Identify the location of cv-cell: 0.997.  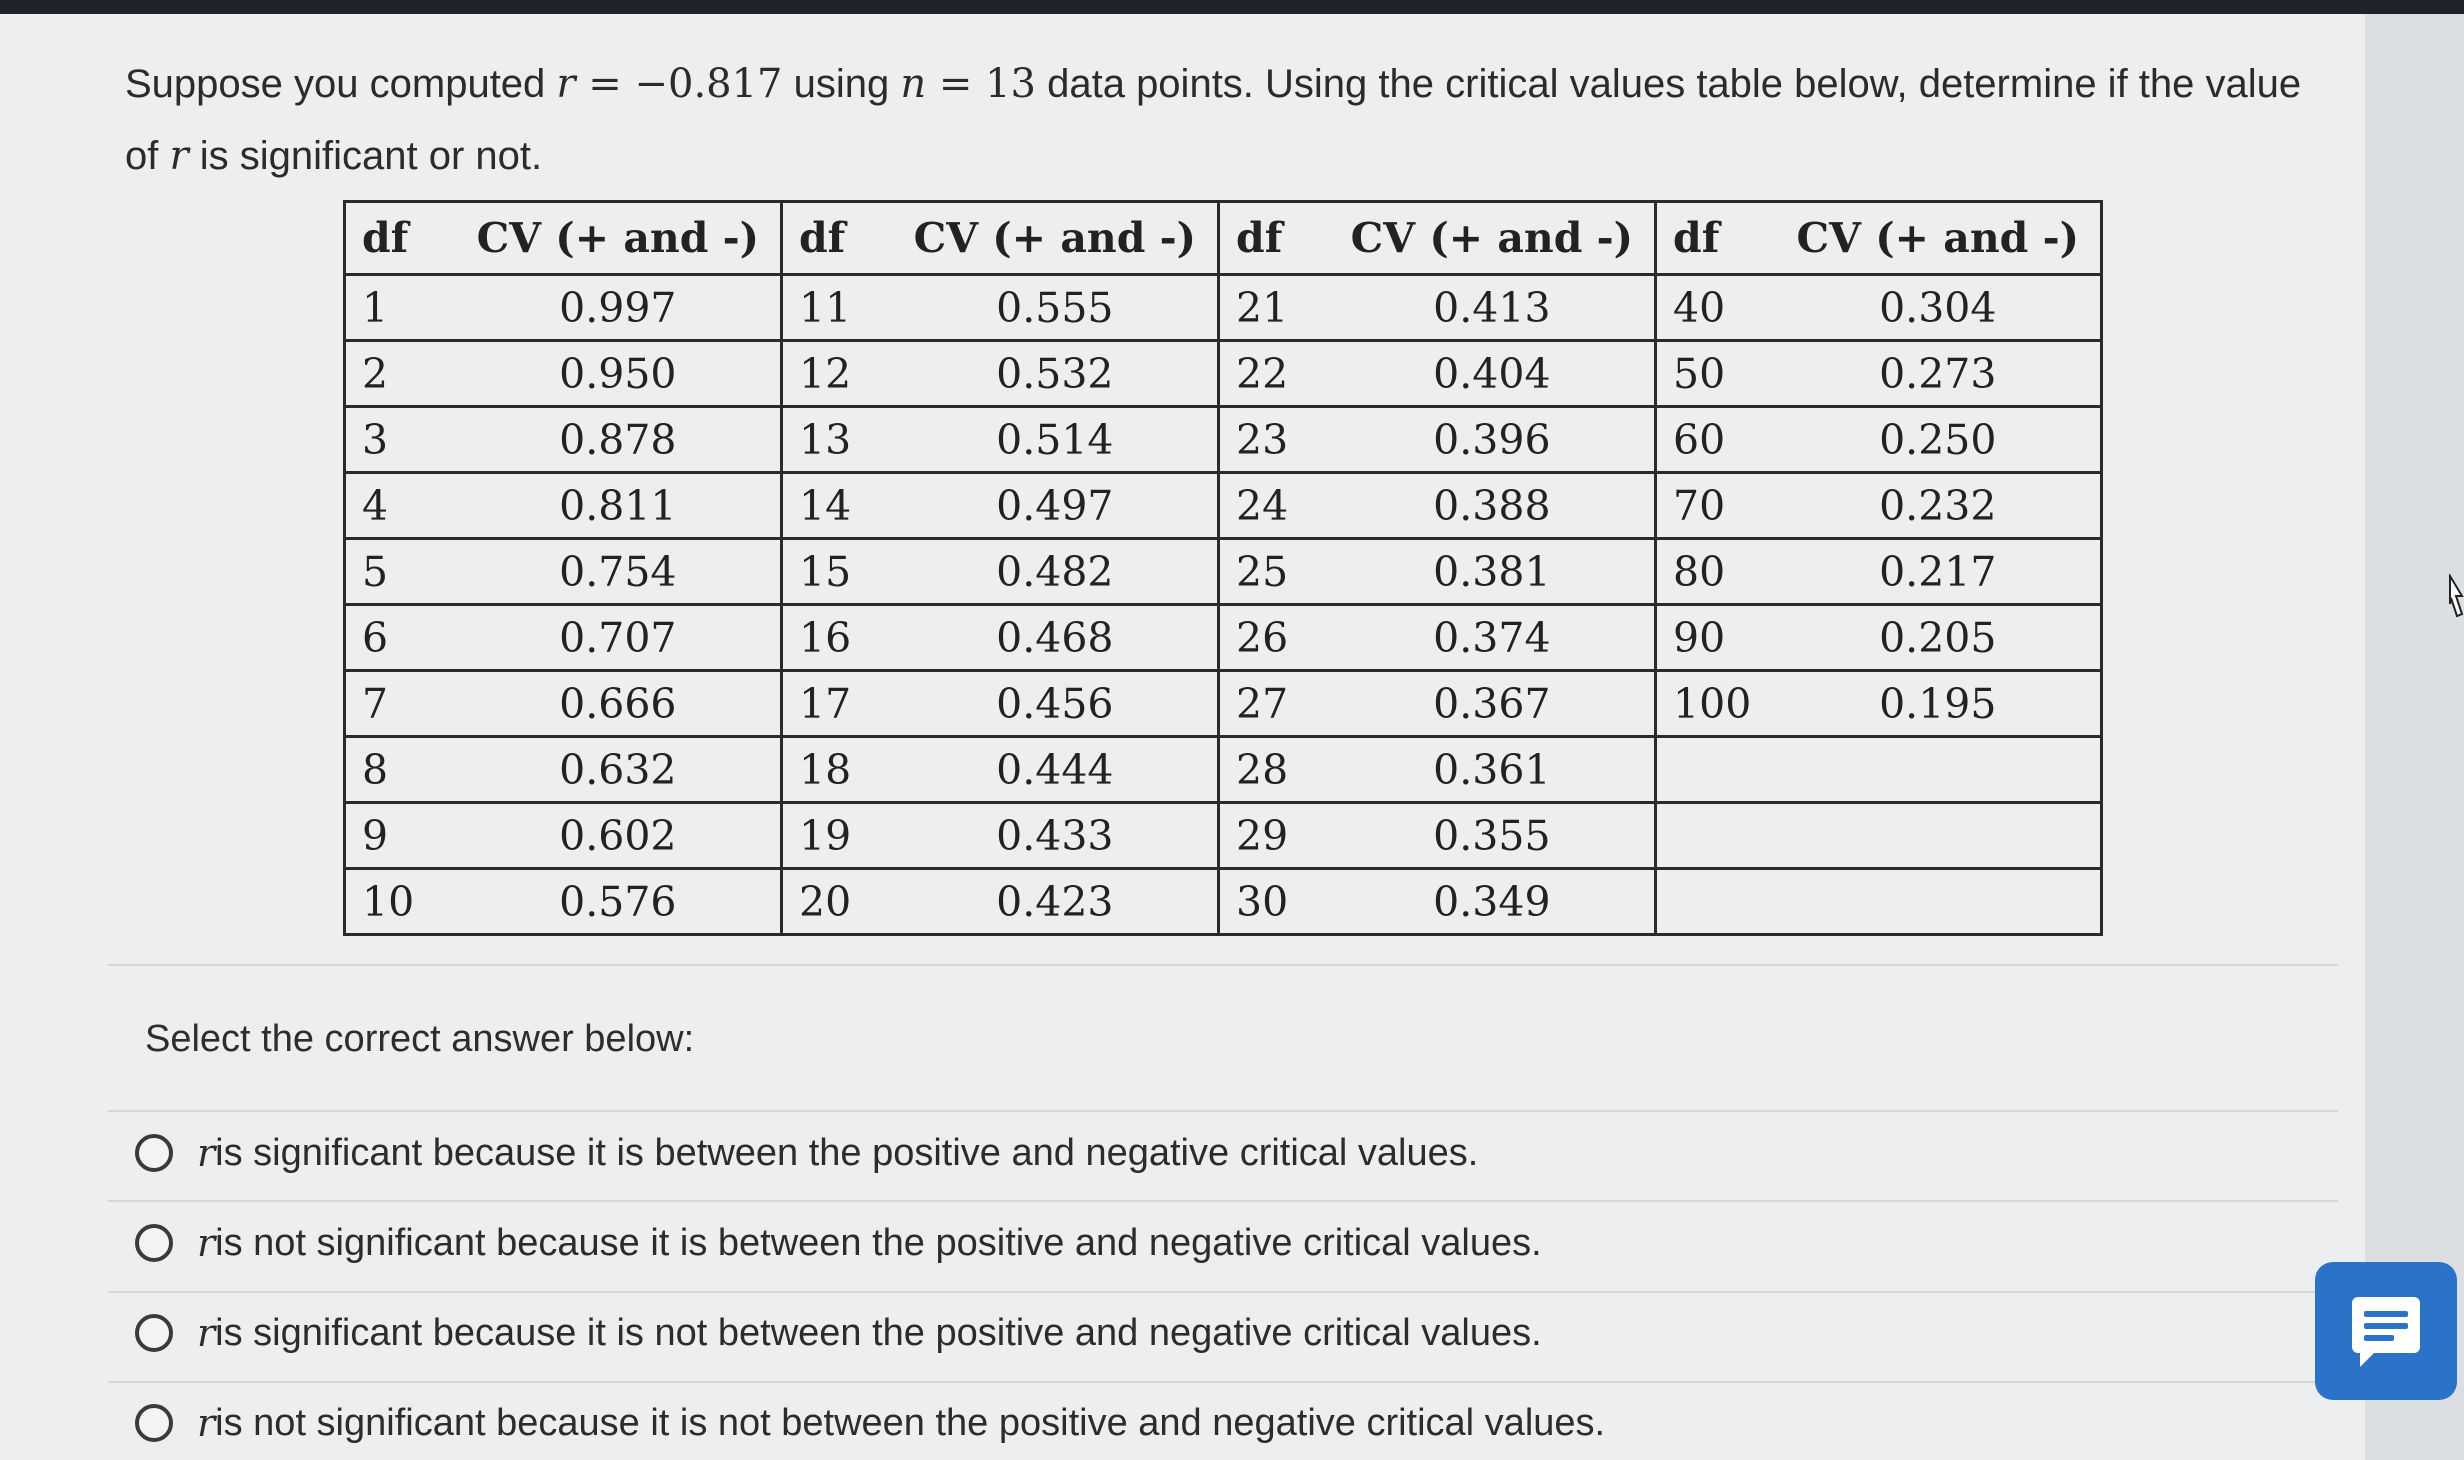
(619, 307).